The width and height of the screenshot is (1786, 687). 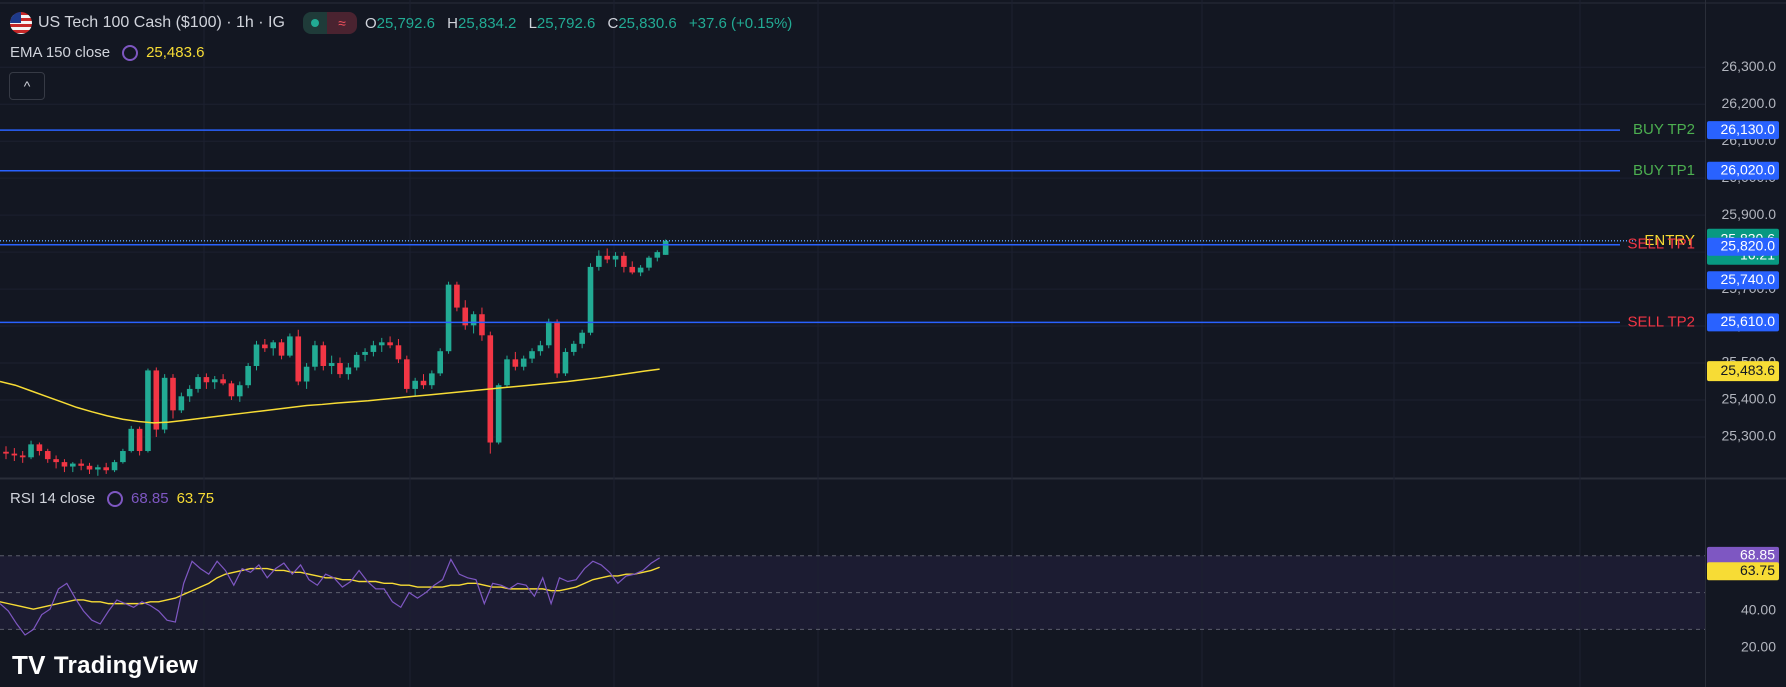 What do you see at coordinates (1748, 279) in the screenshot?
I see `level-25740-price-badge: 25,740.0` at bounding box center [1748, 279].